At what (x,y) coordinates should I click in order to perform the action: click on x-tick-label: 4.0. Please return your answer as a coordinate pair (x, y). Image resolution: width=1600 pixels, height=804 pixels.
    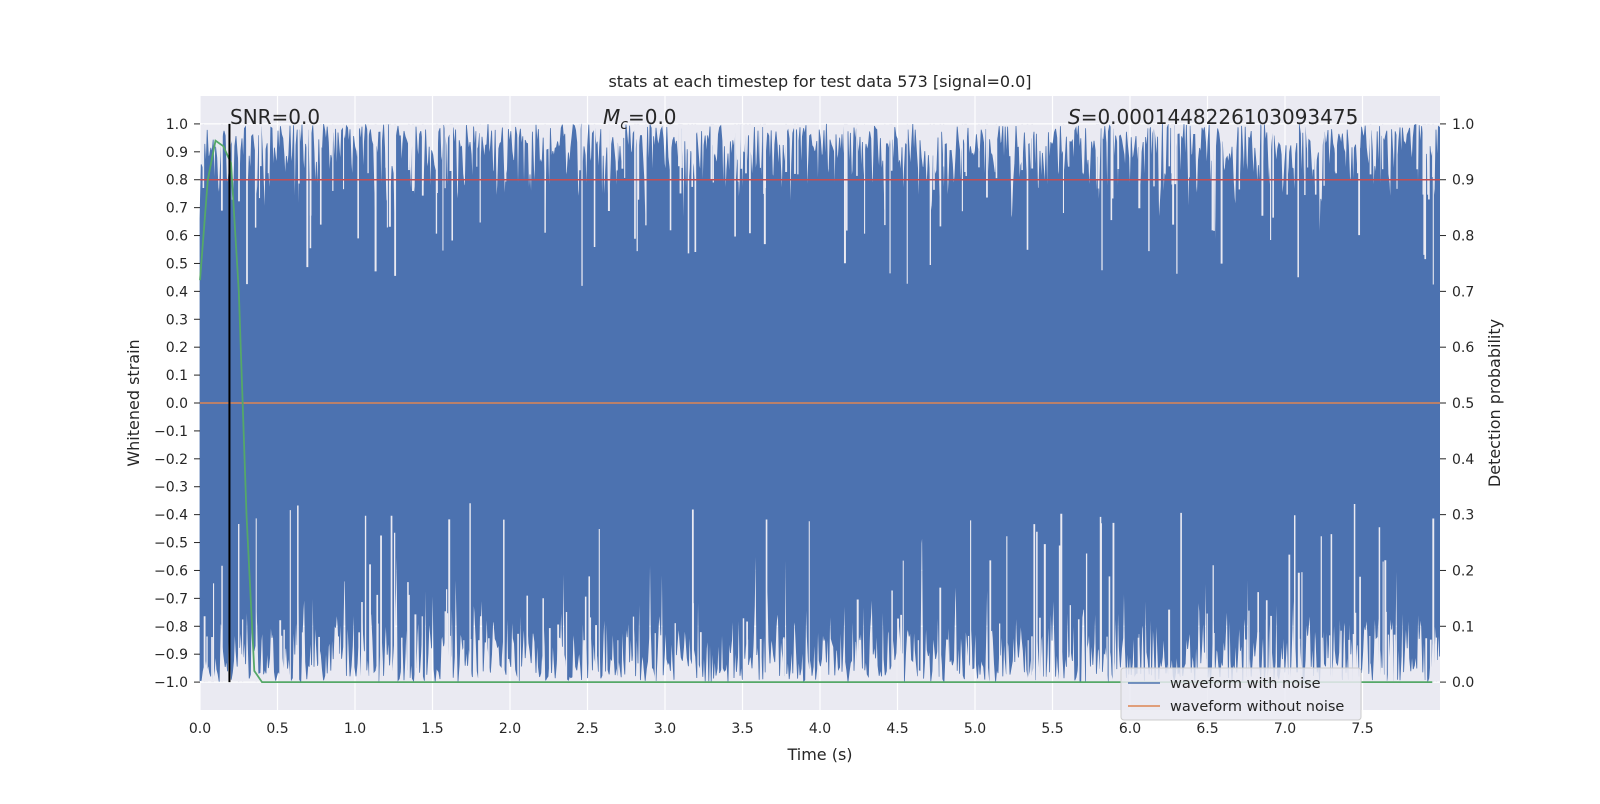
    Looking at the image, I should click on (820, 729).